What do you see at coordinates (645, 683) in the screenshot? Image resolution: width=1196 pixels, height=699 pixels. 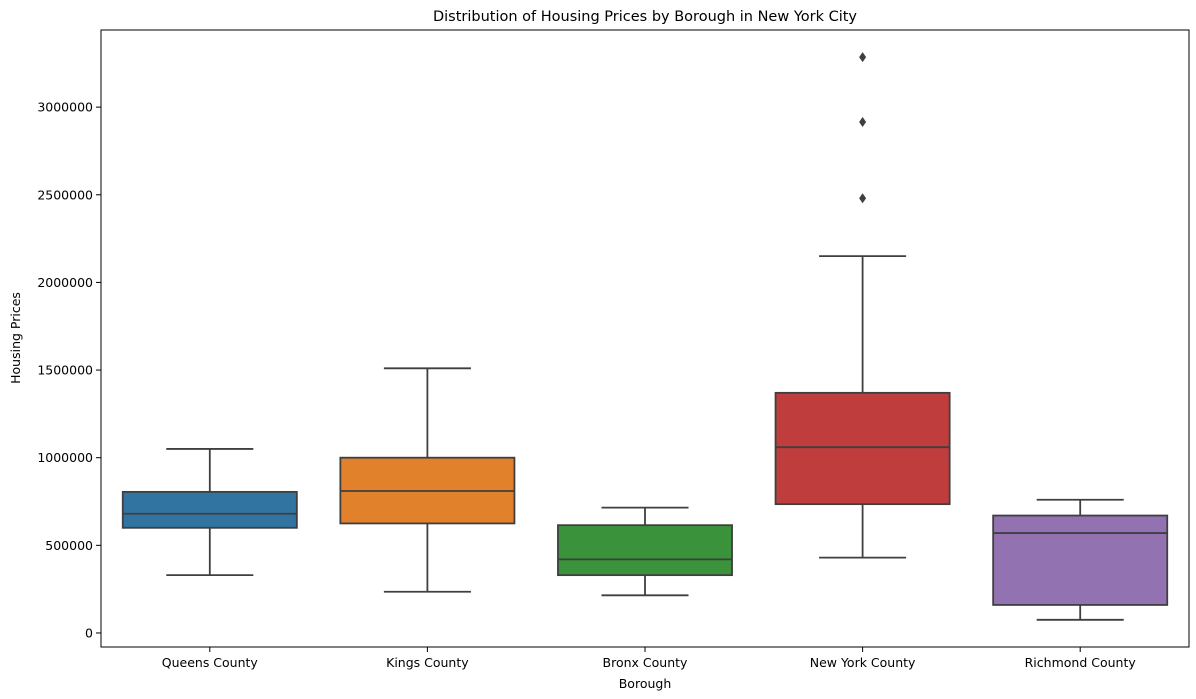 I see `x-axis-label: Borough` at bounding box center [645, 683].